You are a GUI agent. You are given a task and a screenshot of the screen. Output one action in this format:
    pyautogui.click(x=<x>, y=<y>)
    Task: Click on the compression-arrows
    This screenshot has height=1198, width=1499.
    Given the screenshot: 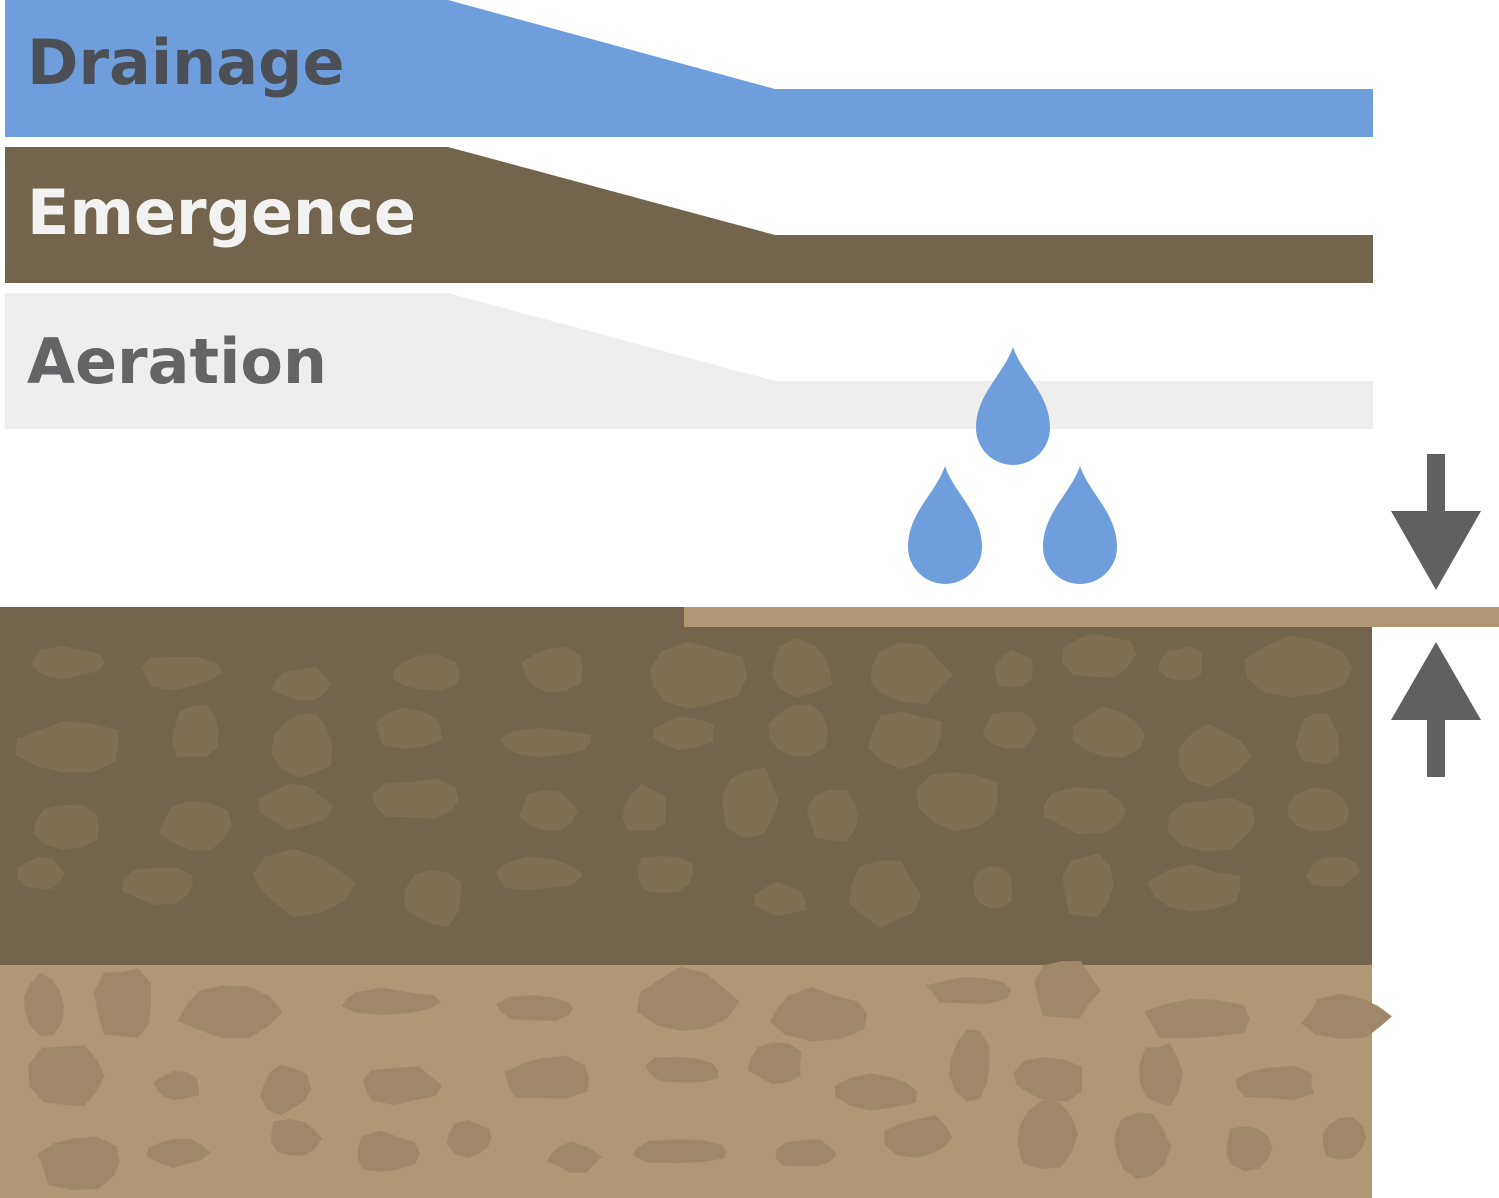 What is the action you would take?
    pyautogui.click(x=1436, y=615)
    